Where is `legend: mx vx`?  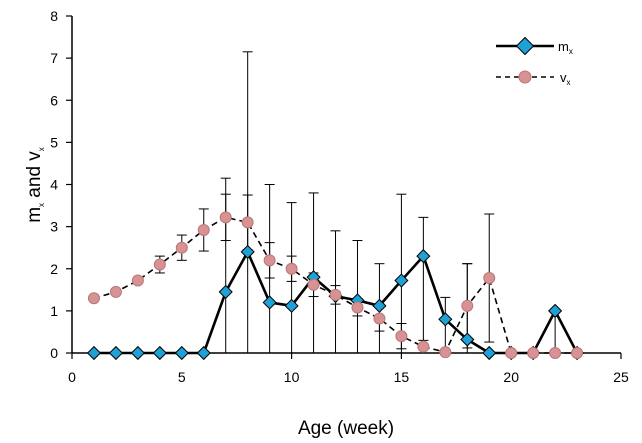
legend: mx vx is located at coordinates (534, 61).